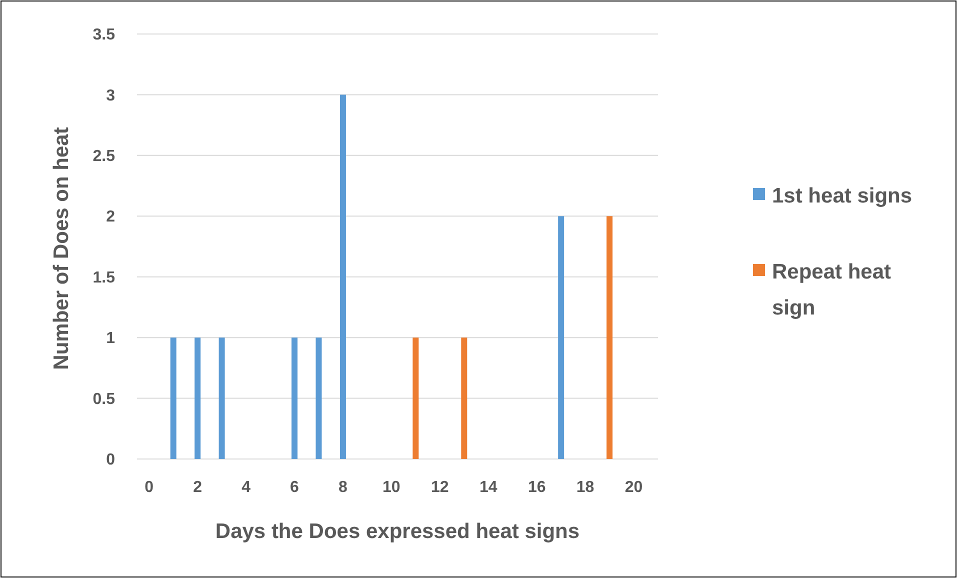 The image size is (957, 578). Describe the element at coordinates (537, 487) in the screenshot. I see `x-tick-label: 16` at that location.